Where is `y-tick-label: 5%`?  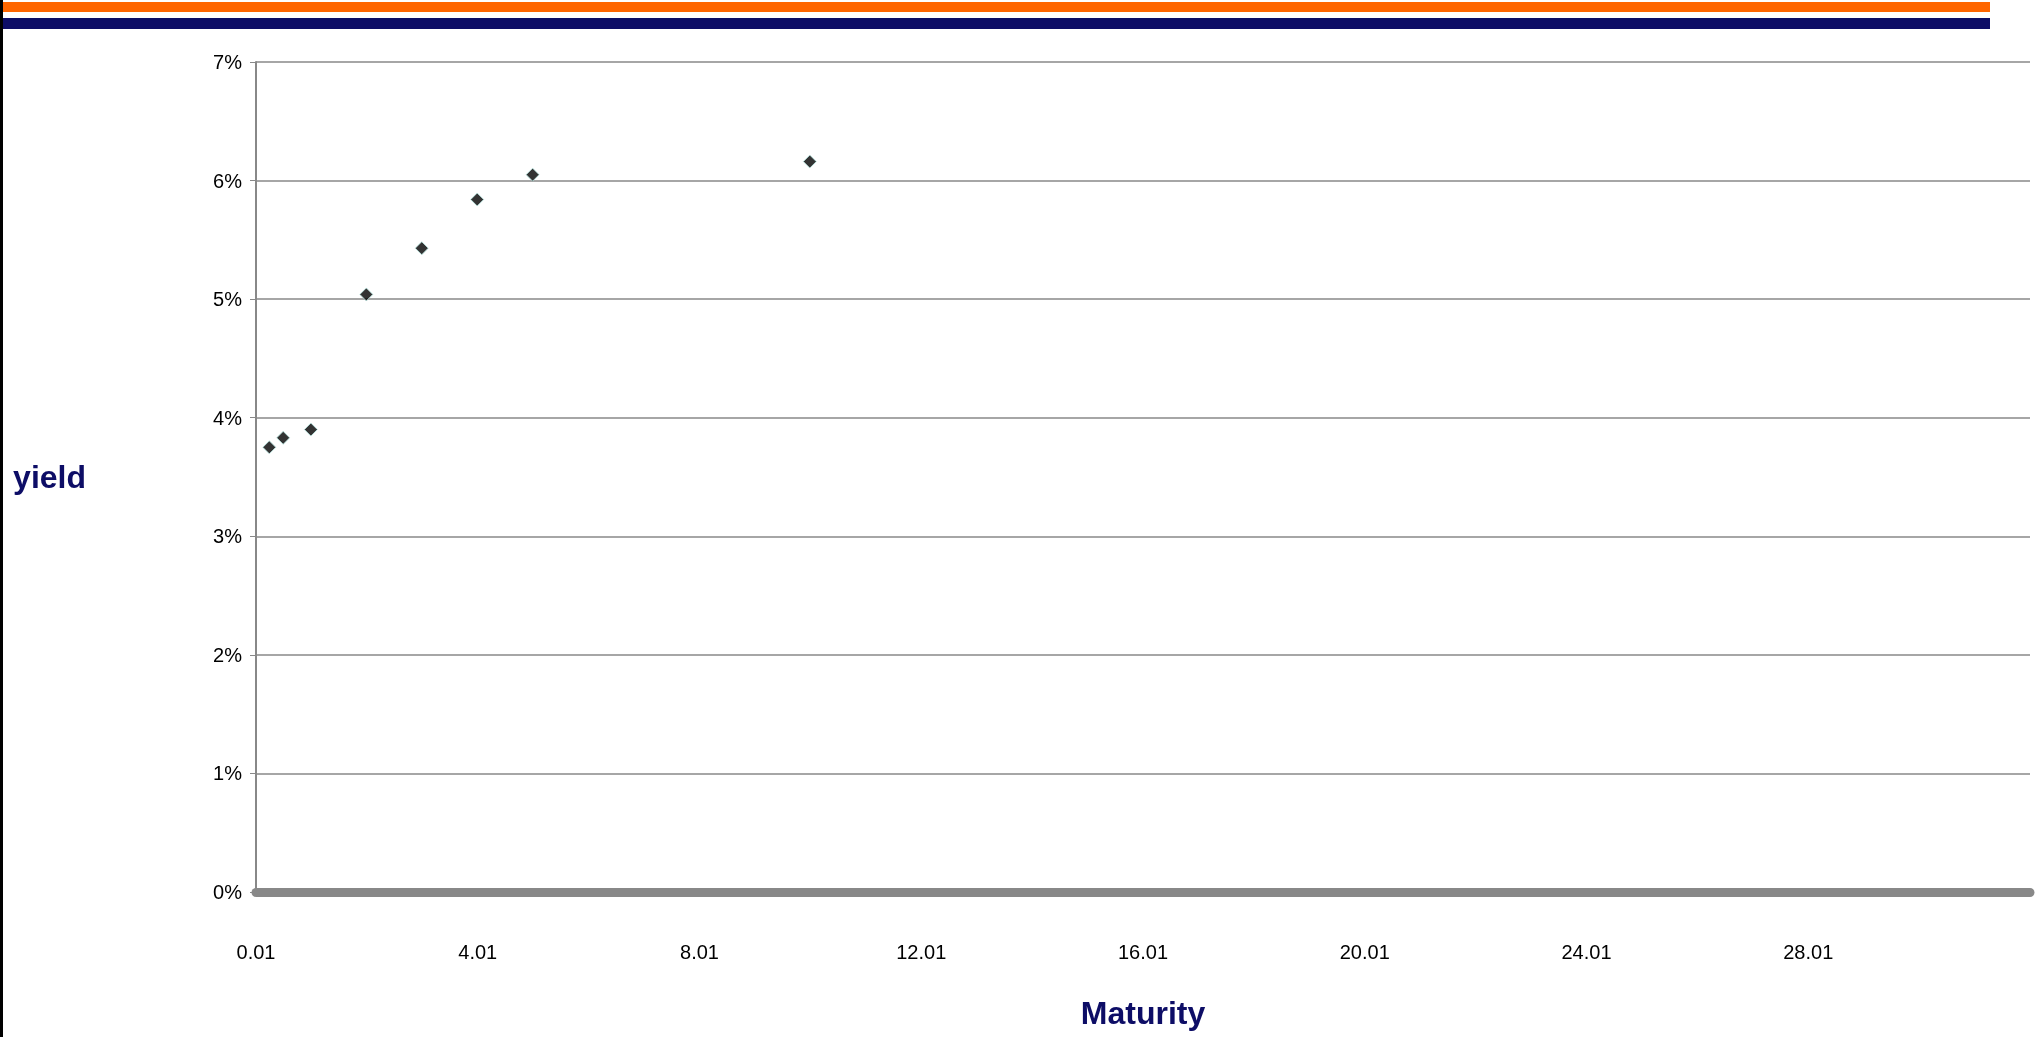 y-tick-label: 5% is located at coordinates (228, 299).